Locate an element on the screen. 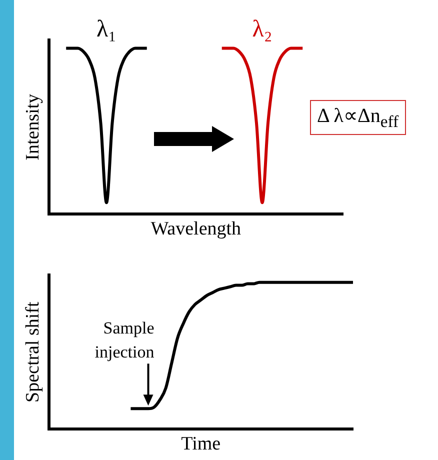  annotation: Sample injection is located at coordinates (124, 340).